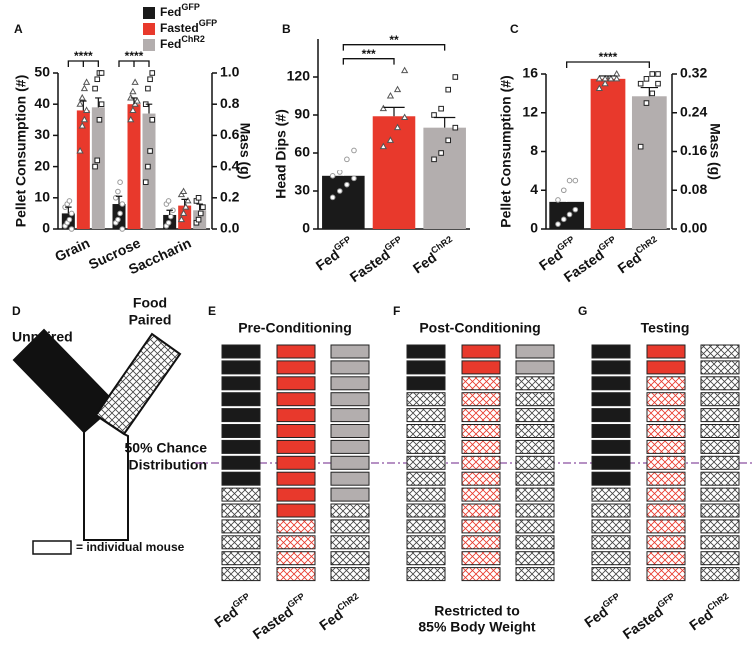 This screenshot has height=660, width=754. What do you see at coordinates (530, 111) in the screenshot?
I see `y-tick-label: 12` at bounding box center [530, 111].